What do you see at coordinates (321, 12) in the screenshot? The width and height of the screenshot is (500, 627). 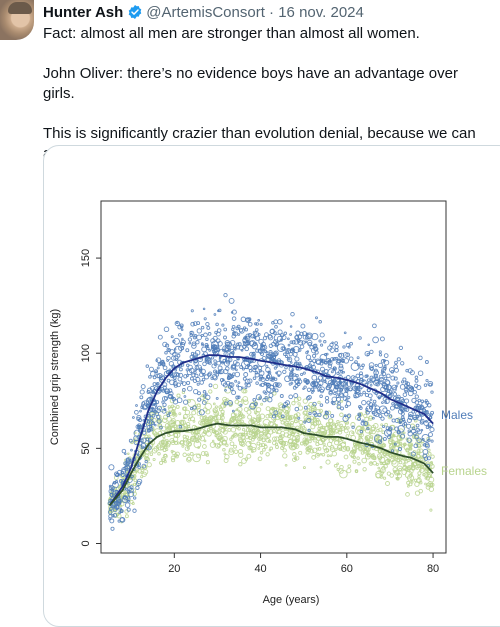 I see `tweet-date: 16 nov. 2024` at bounding box center [321, 12].